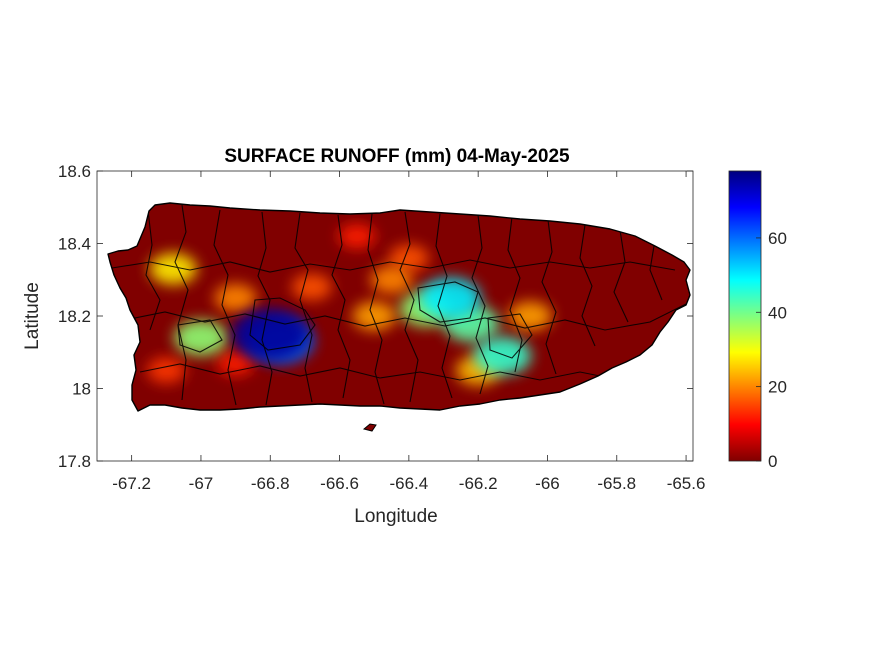  Describe the element at coordinates (777, 387) in the screenshot. I see `colorbar-tick-label: 20` at that location.